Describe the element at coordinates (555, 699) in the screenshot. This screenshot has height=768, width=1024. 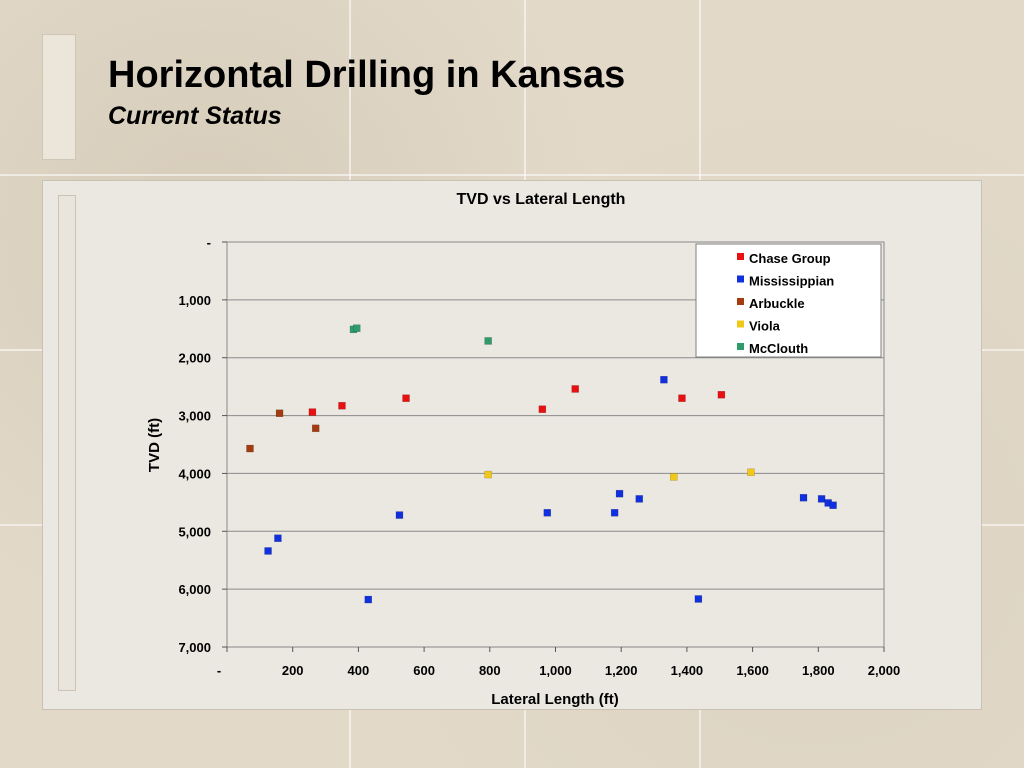
I see `x-axis-title: Lateral Length (ft)` at that location.